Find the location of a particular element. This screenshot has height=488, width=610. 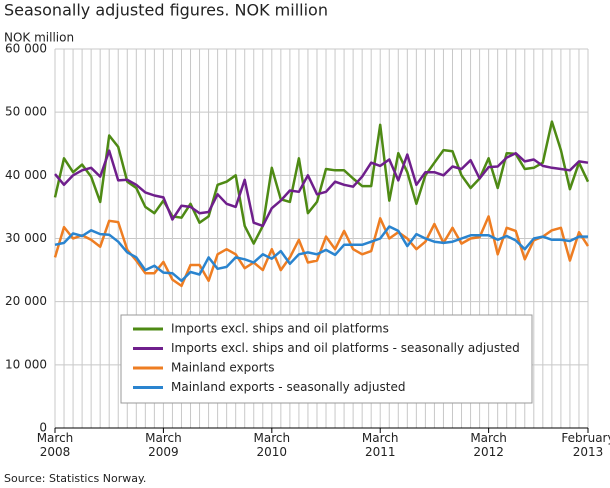

x-tick-label: March 2012 is located at coordinates (488, 445).